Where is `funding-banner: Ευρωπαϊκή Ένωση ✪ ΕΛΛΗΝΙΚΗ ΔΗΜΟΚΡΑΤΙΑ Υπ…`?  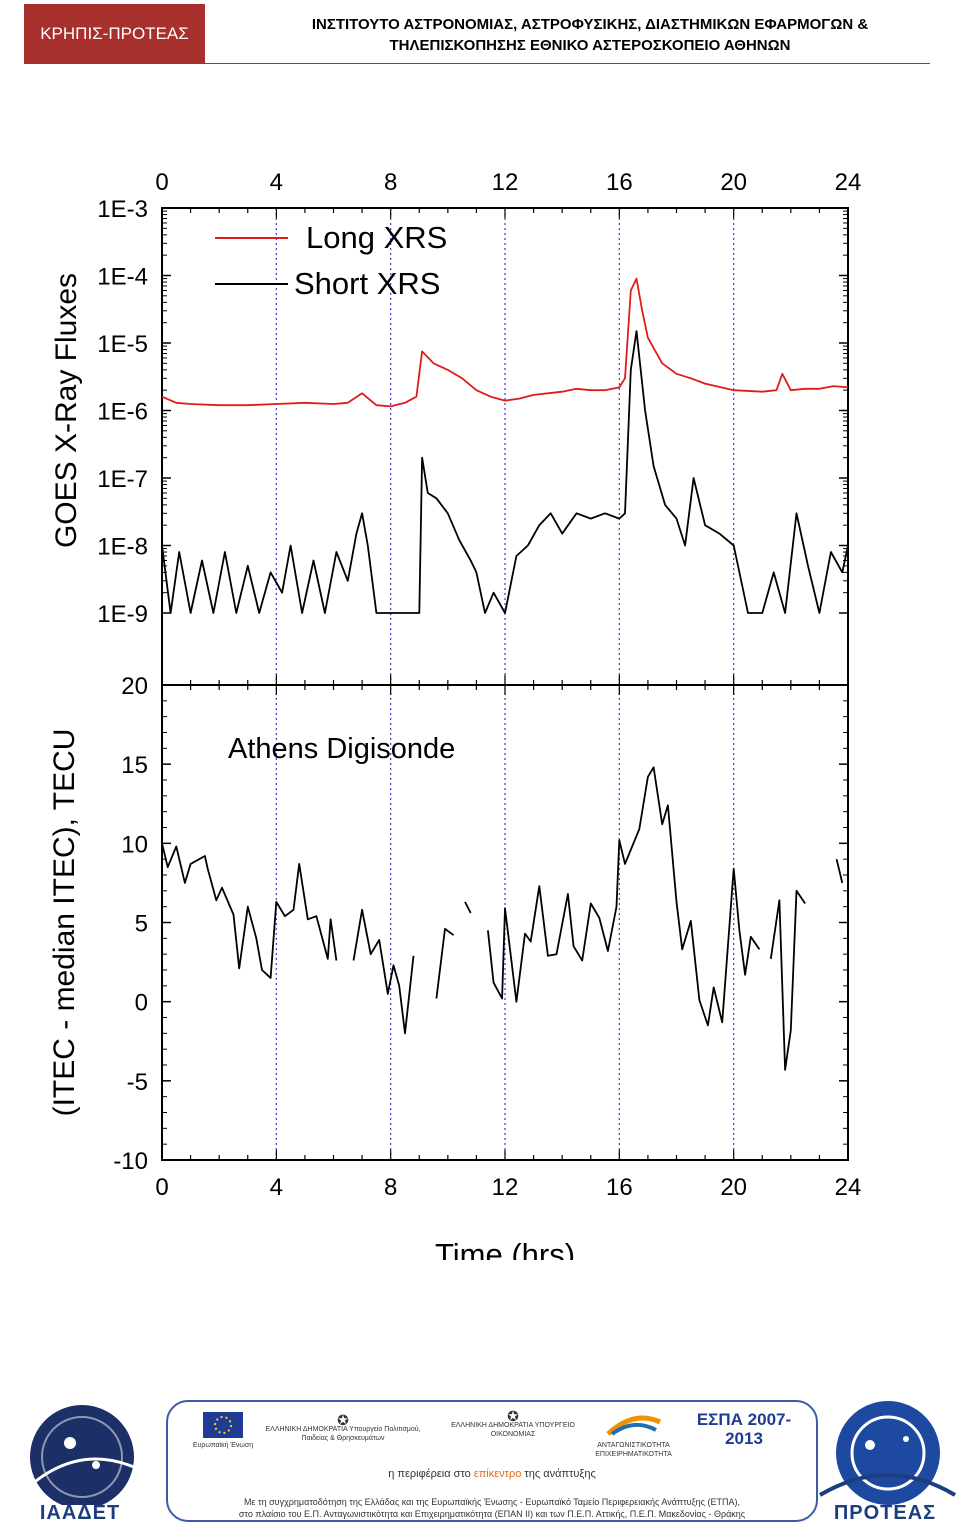 funding-banner: Ευρωπαϊκή Ένωση ✪ ΕΛΛΗΝΙΚΗ ΔΗΜΟΚΡΑΤΙΑ Υπ… is located at coordinates (492, 1461).